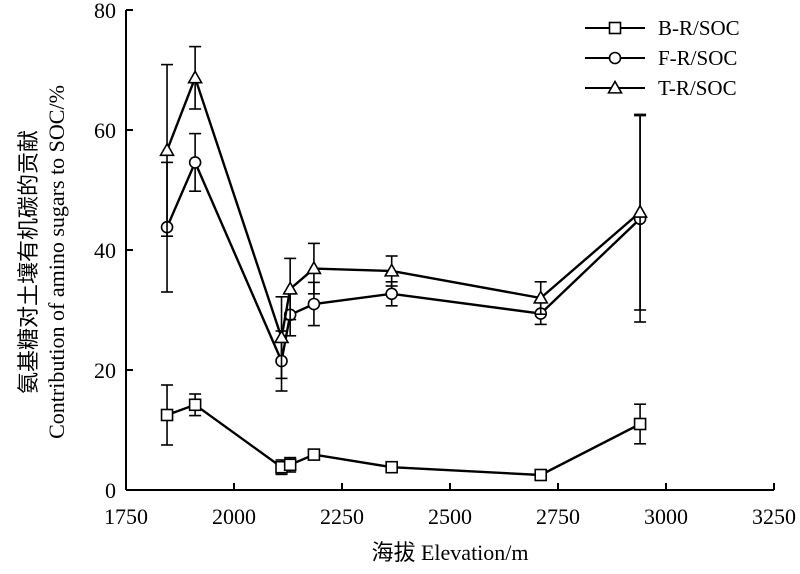 The image size is (800, 574). What do you see at coordinates (699, 28) in the screenshot?
I see `legend-label: B-R/SOC` at bounding box center [699, 28].